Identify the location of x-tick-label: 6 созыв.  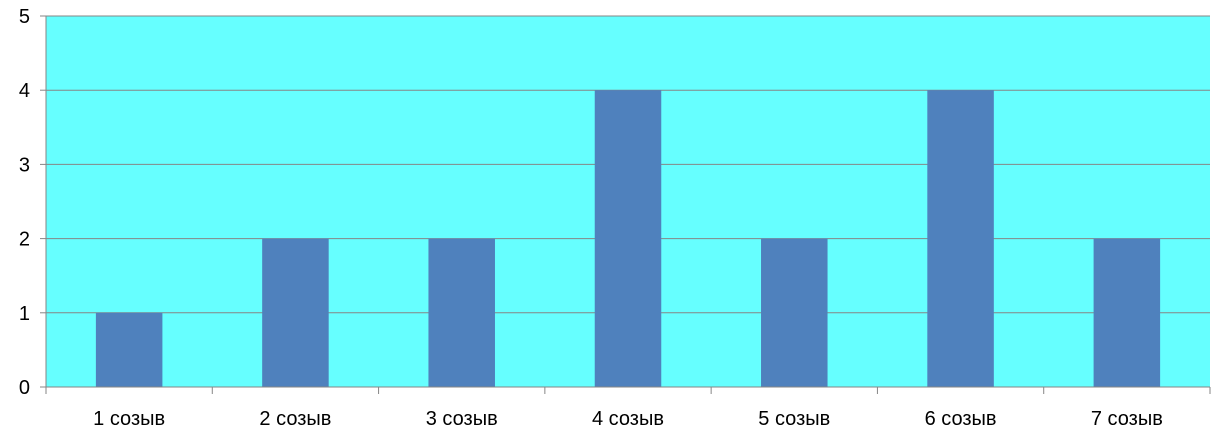
(961, 419).